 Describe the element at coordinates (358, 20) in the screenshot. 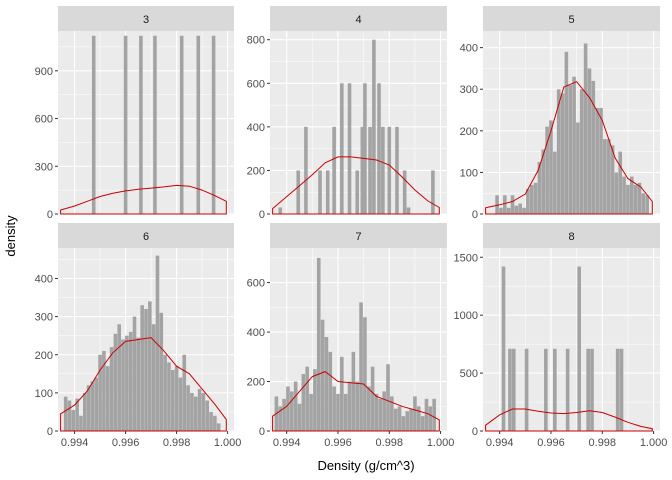

I see `facet-strip-label: 4` at that location.